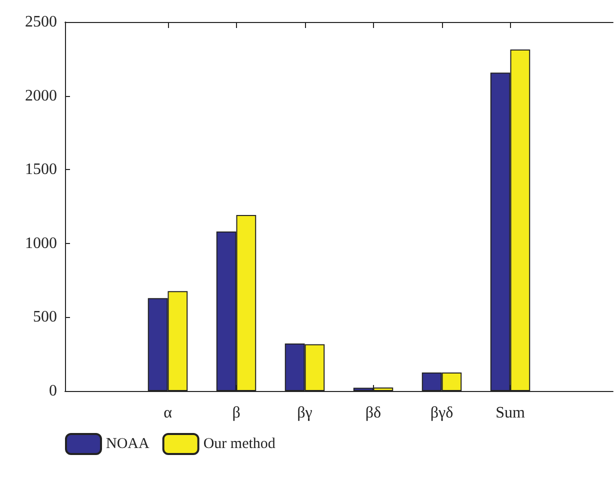 The image size is (615, 490). Describe the element at coordinates (304, 413) in the screenshot. I see `x-tick-label: βγ` at that location.